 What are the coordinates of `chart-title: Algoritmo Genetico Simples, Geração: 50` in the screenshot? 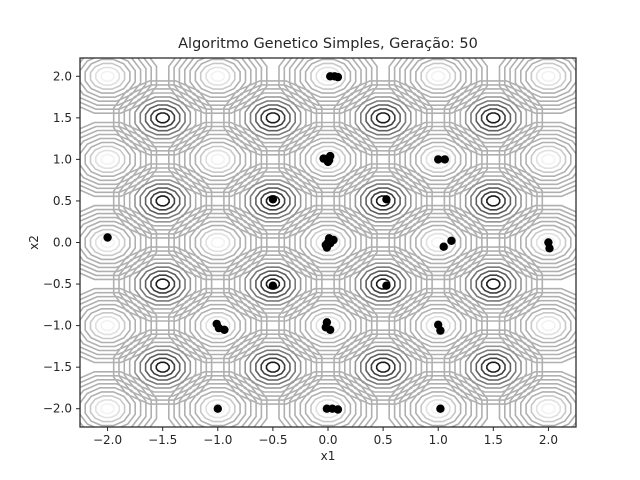 It's located at (328, 44).